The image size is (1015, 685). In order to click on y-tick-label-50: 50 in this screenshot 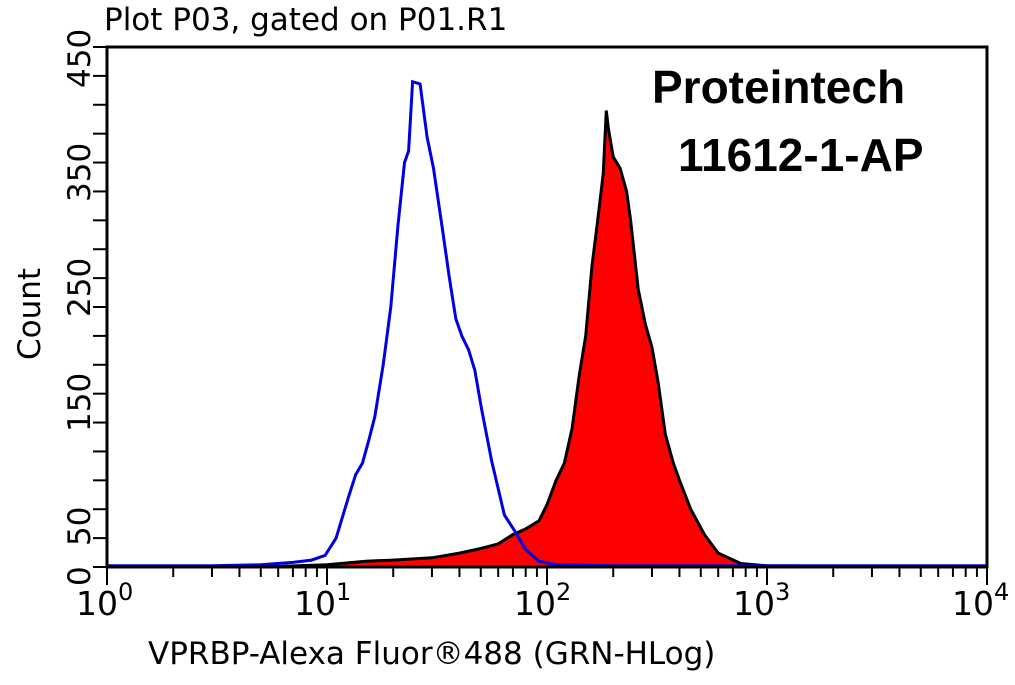, I will do `click(80, 526)`.